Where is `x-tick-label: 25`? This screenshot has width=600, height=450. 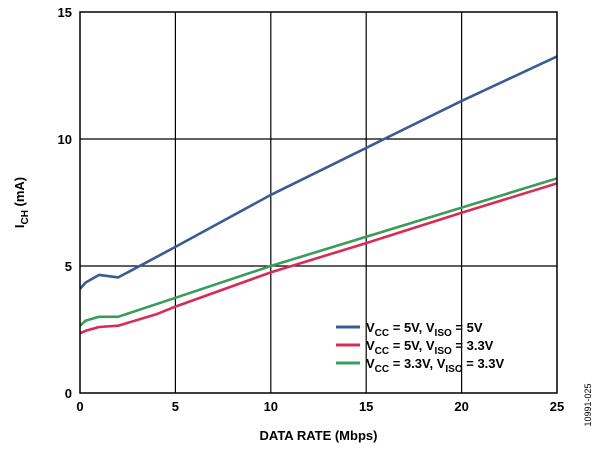
x-tick-label: 25 is located at coordinates (557, 406).